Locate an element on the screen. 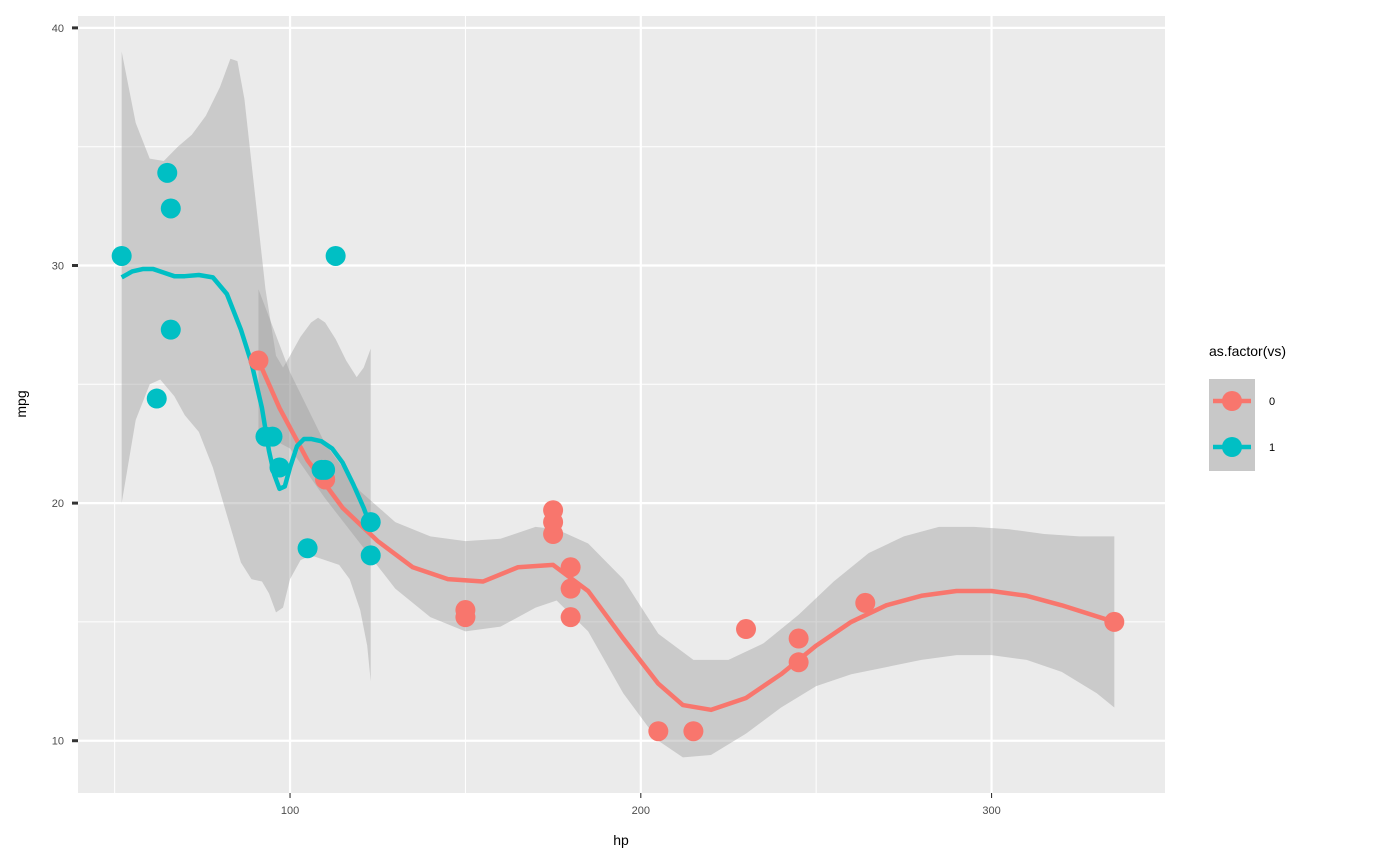 This screenshot has height=866, width=1400. y-tick-label: 30 is located at coordinates (58, 266).